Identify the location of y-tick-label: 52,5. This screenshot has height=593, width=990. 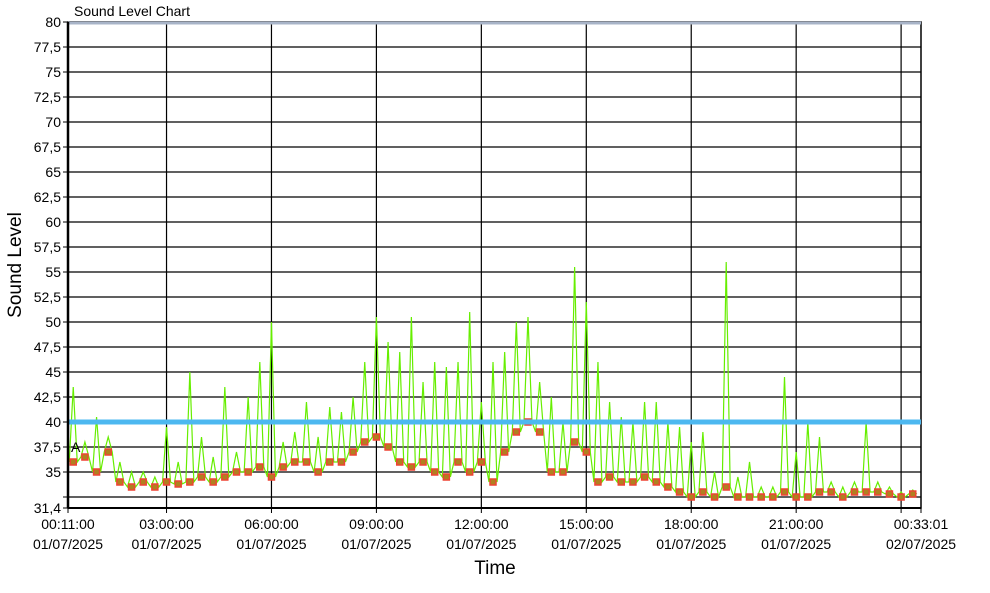
(47, 297).